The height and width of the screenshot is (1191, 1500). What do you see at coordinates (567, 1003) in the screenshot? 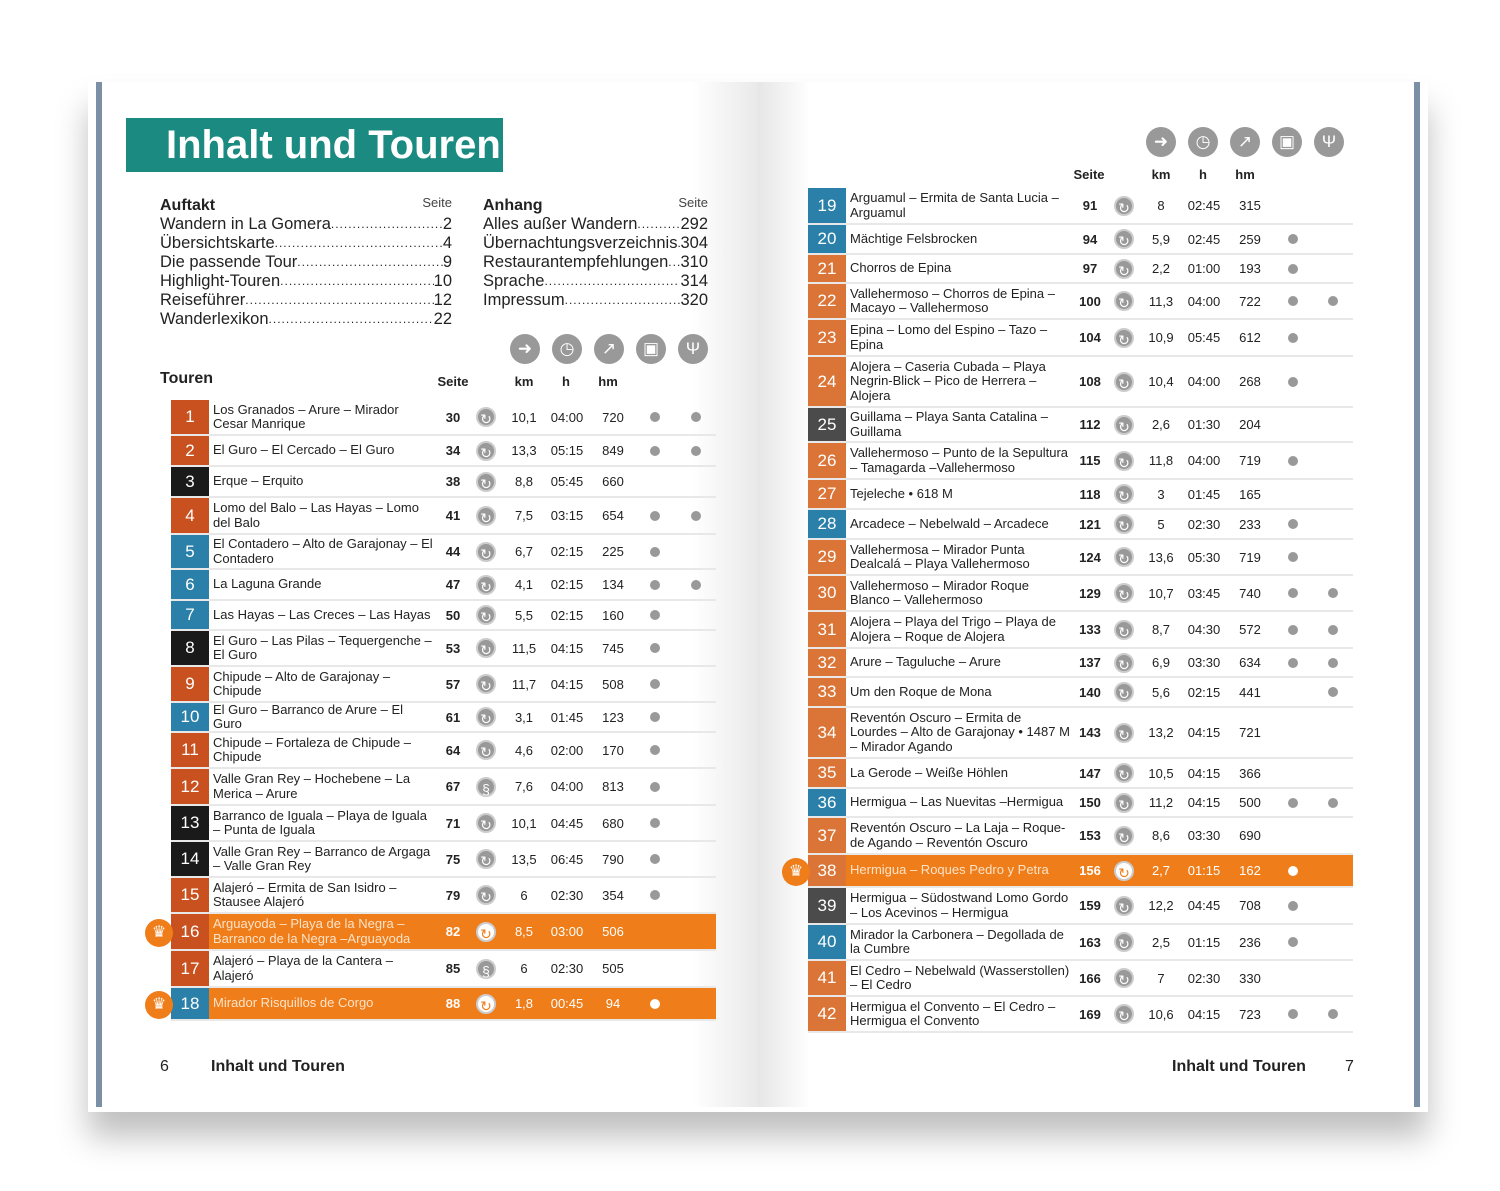
I see `tour-duration: 00:45` at bounding box center [567, 1003].